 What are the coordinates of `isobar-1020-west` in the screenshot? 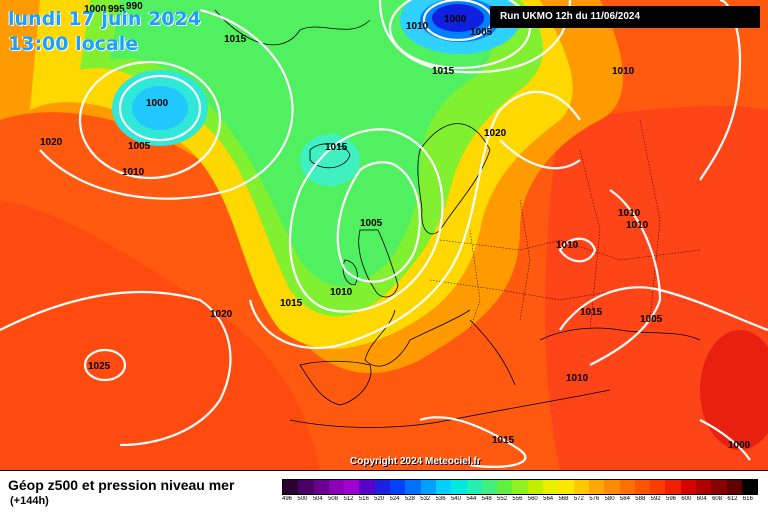 It's located at (116, 368).